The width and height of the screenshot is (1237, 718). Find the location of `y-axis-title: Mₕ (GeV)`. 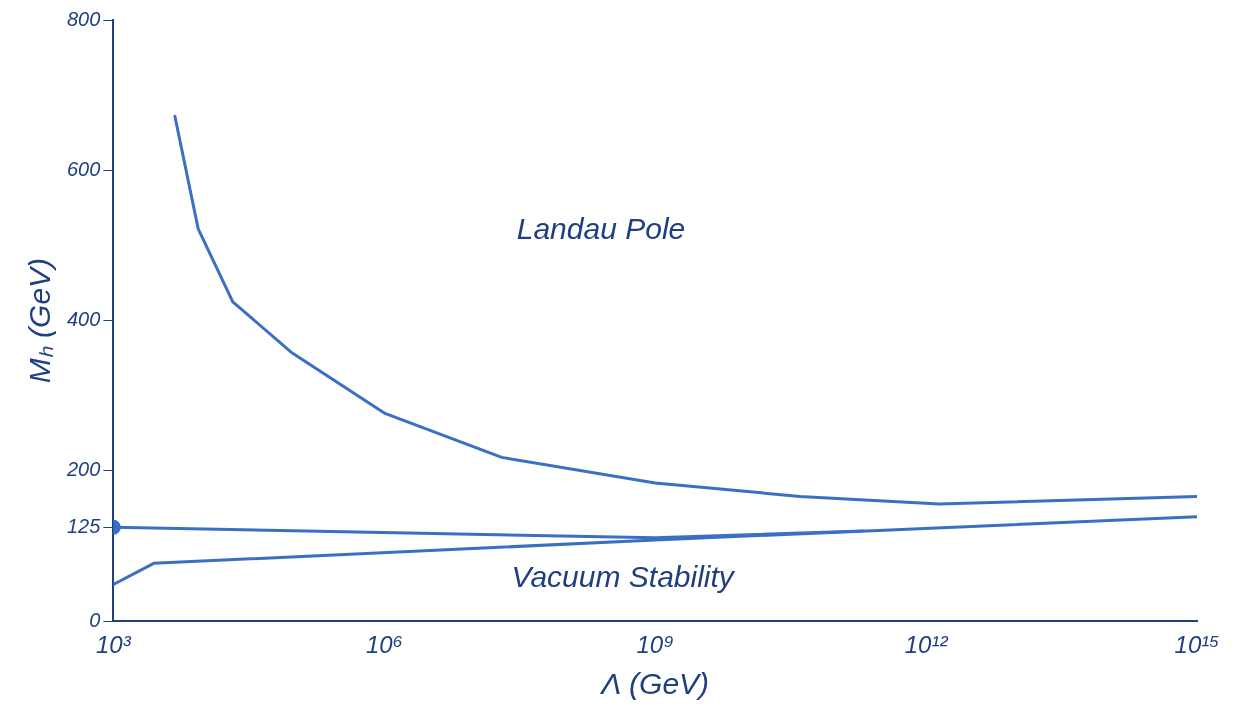

y-axis-title: Mₕ (GeV) is located at coordinates (40, 320).